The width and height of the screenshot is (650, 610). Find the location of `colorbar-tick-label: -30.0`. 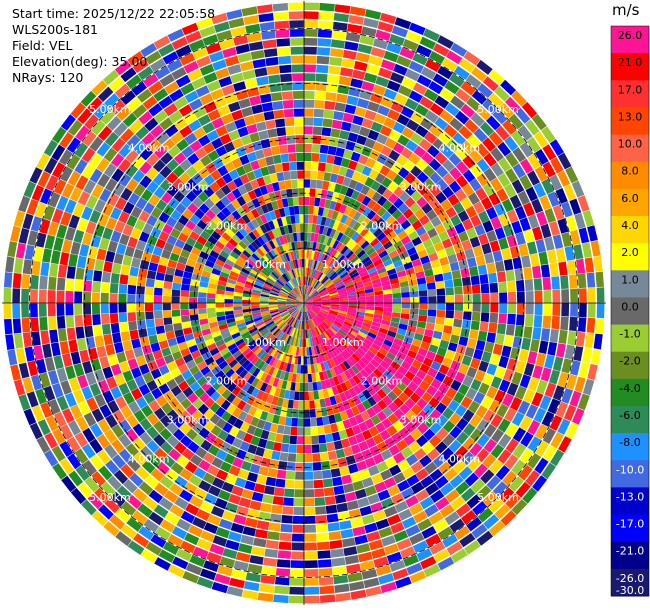

colorbar-tick-label: -30.0 is located at coordinates (630, 590).